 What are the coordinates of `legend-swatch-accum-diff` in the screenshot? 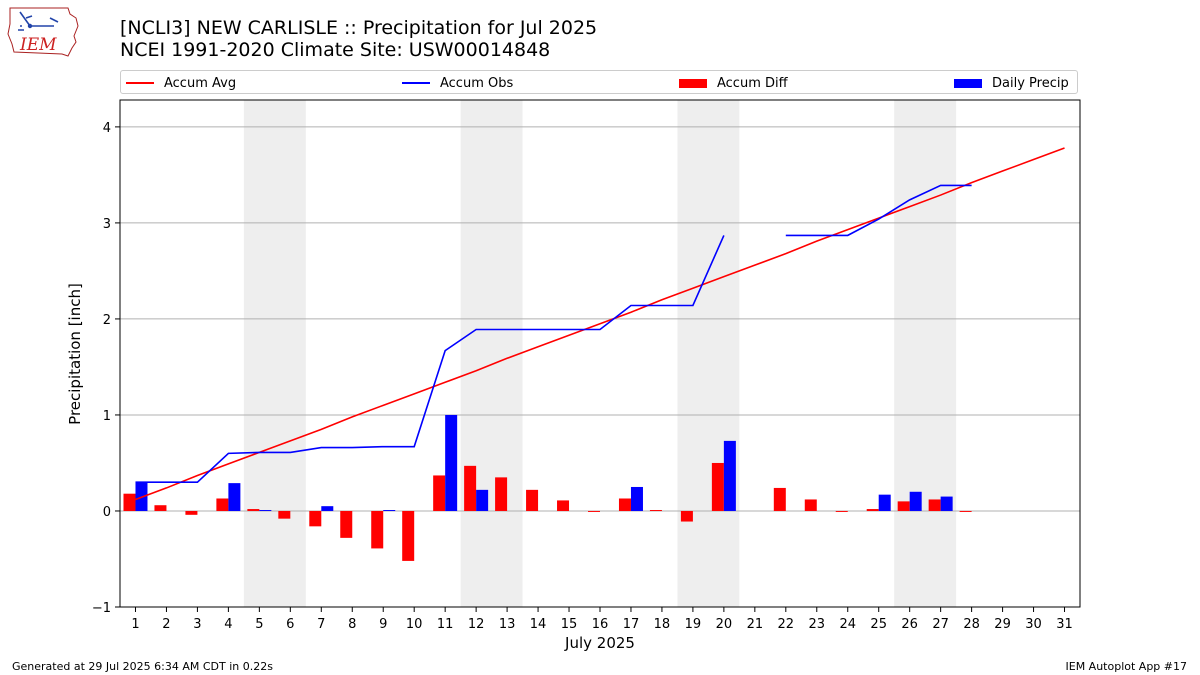 It's located at (693, 83).